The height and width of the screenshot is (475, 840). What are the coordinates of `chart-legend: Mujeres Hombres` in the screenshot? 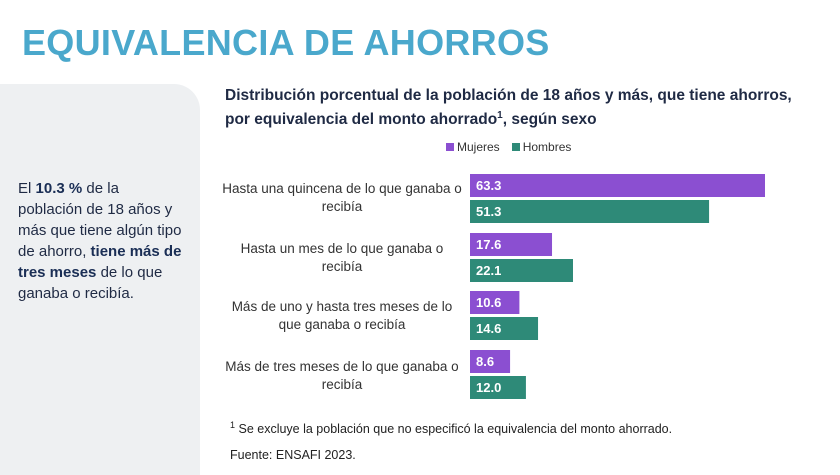 It's located at (508, 147).